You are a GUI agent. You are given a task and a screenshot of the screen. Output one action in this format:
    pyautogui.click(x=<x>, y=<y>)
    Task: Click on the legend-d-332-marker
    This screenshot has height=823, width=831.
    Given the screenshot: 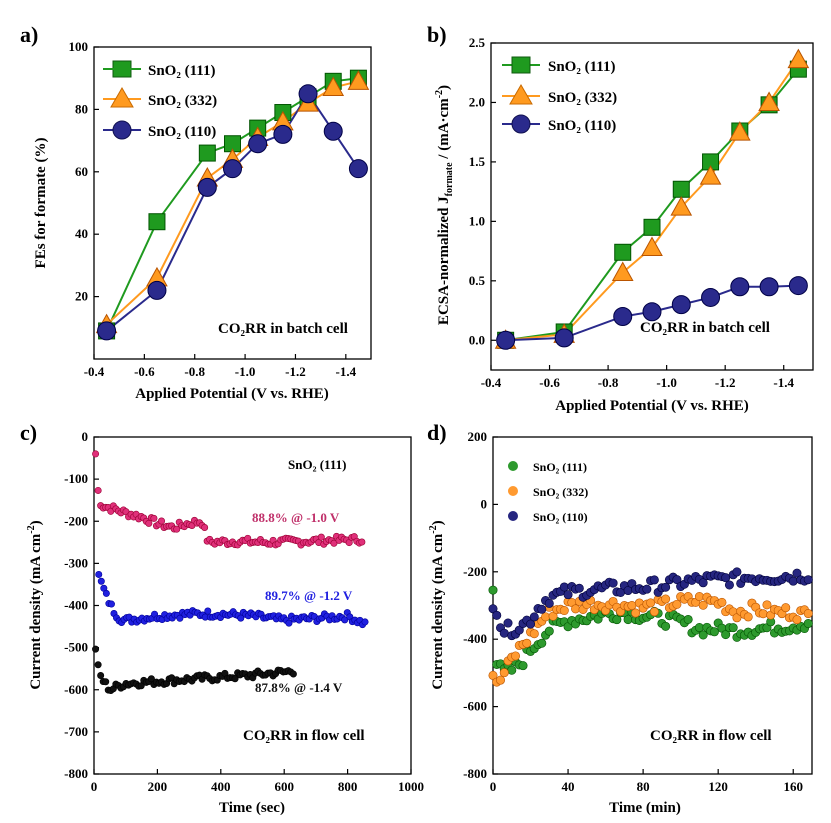 What is the action you would take?
    pyautogui.click(x=513, y=491)
    